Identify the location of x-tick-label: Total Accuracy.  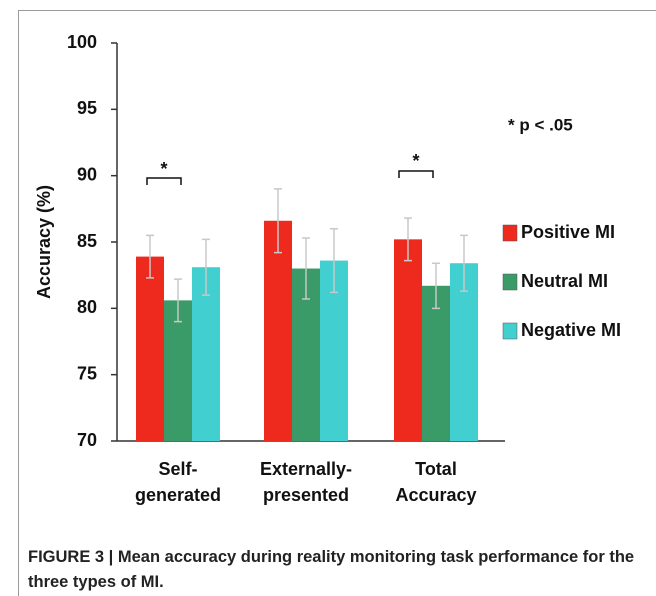
(436, 482).